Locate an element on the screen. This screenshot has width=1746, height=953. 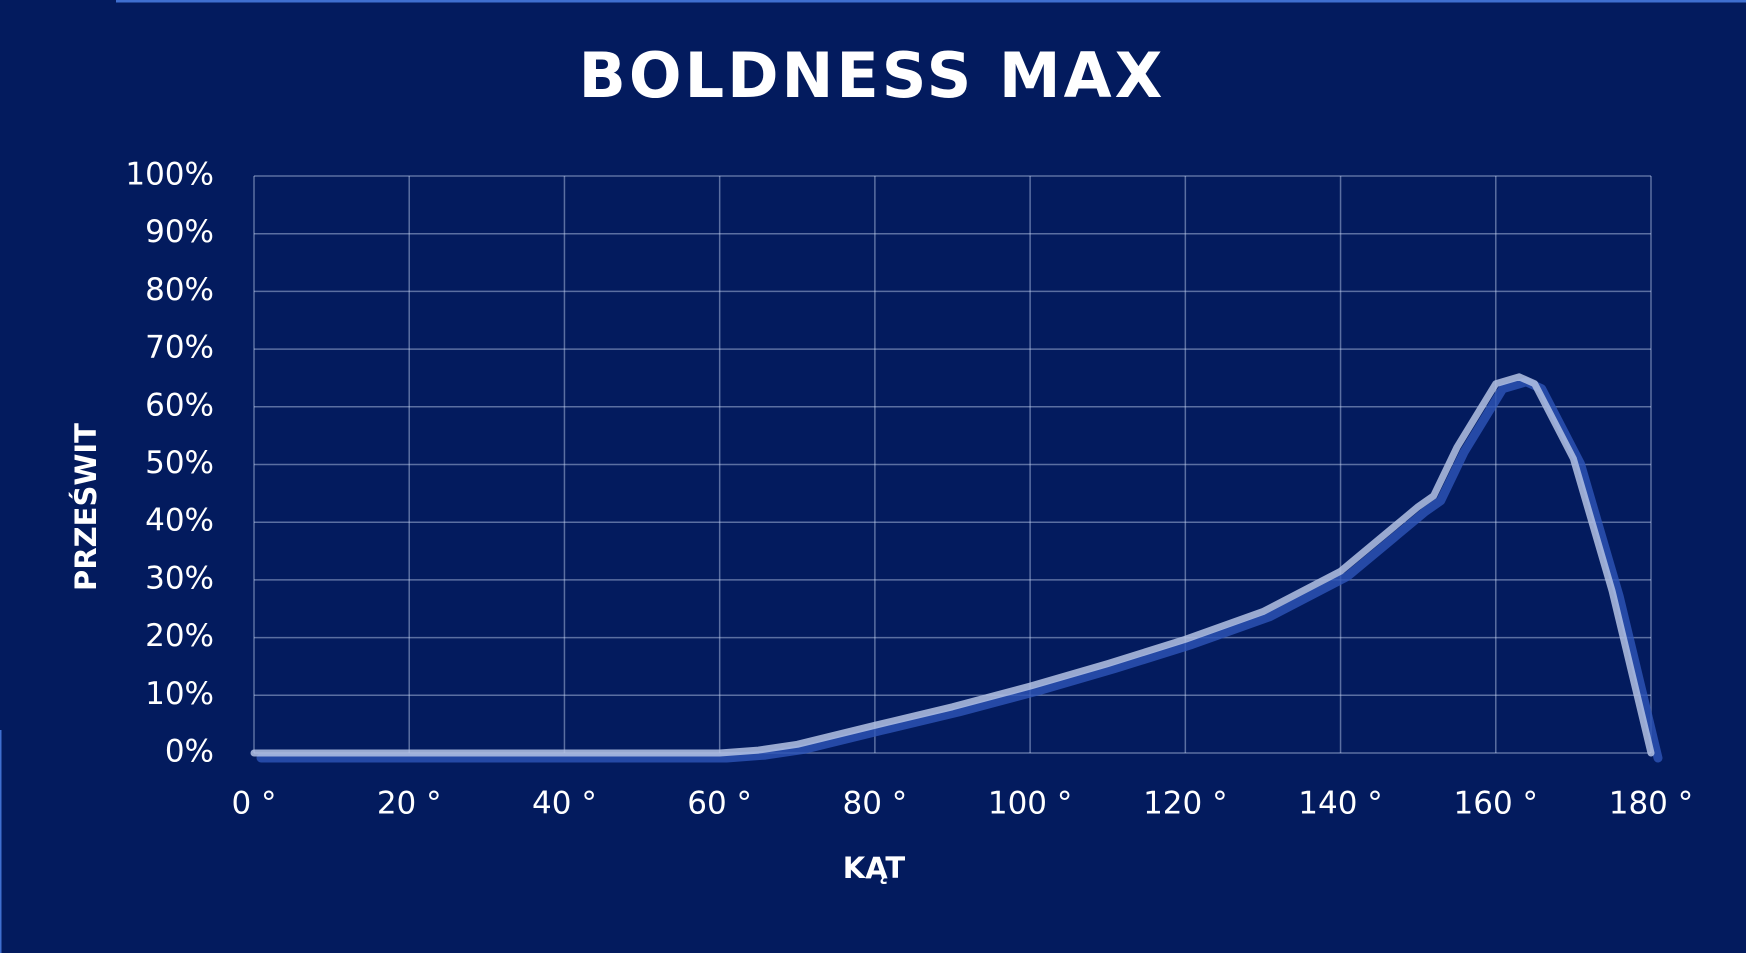
y-tick-label: 40% is located at coordinates (179, 521).